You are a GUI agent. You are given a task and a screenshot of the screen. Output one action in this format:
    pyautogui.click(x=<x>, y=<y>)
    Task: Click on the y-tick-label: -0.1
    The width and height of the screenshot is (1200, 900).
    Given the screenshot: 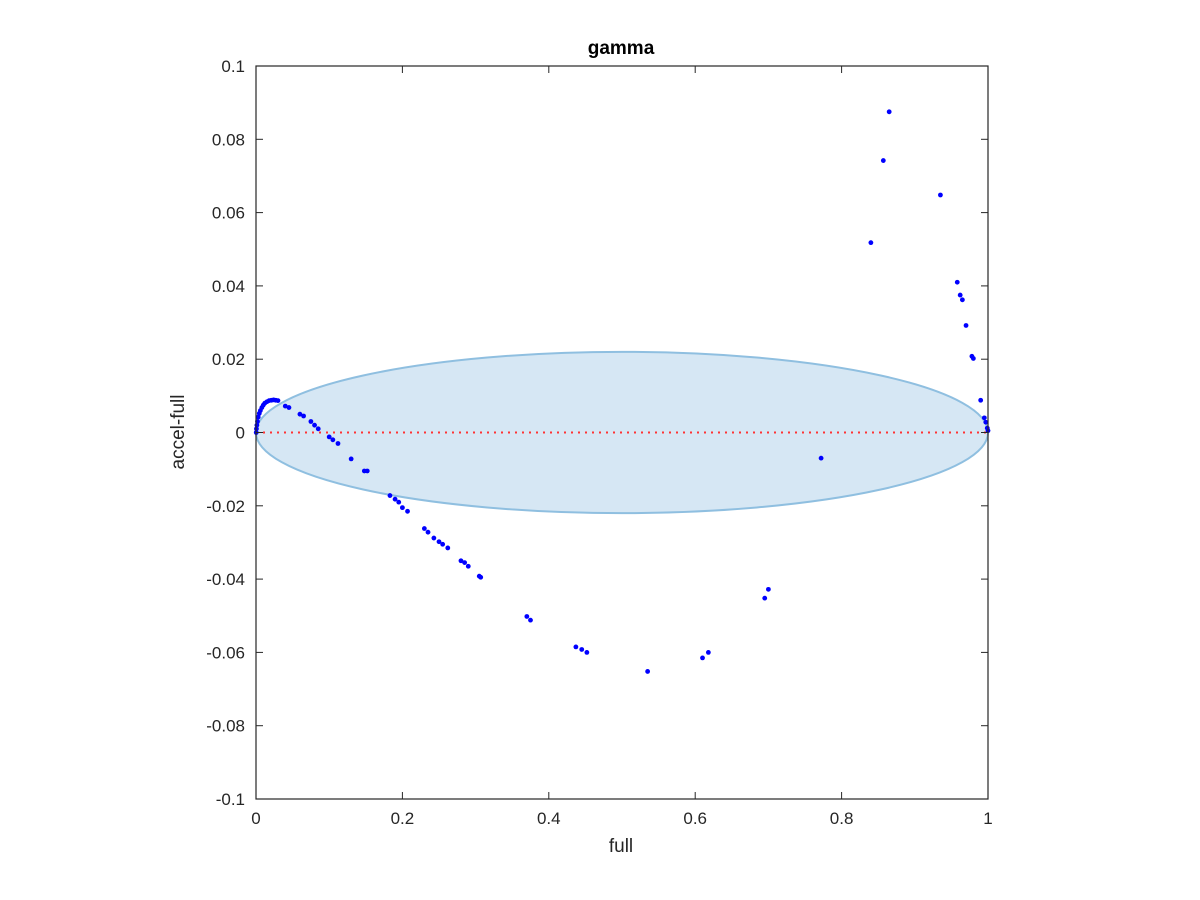 What is the action you would take?
    pyautogui.click(x=230, y=799)
    